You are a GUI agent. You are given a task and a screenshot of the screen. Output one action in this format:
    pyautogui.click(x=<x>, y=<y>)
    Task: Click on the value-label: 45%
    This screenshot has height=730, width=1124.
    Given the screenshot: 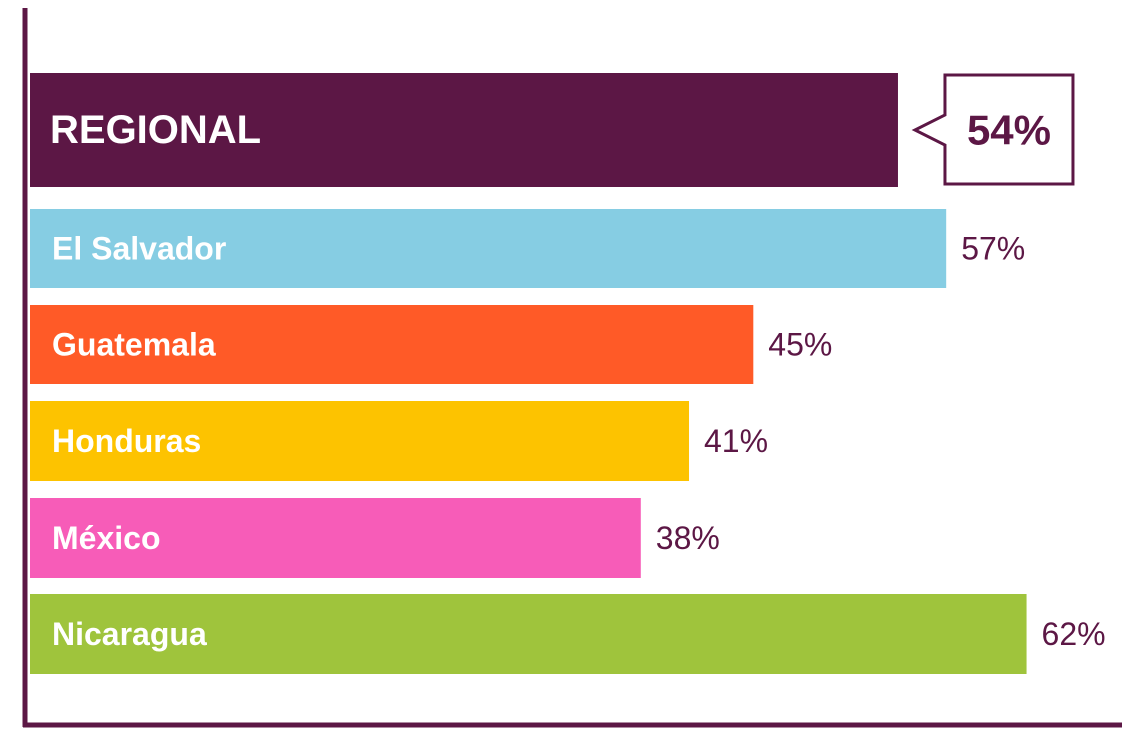 What is the action you would take?
    pyautogui.click(x=800, y=345)
    